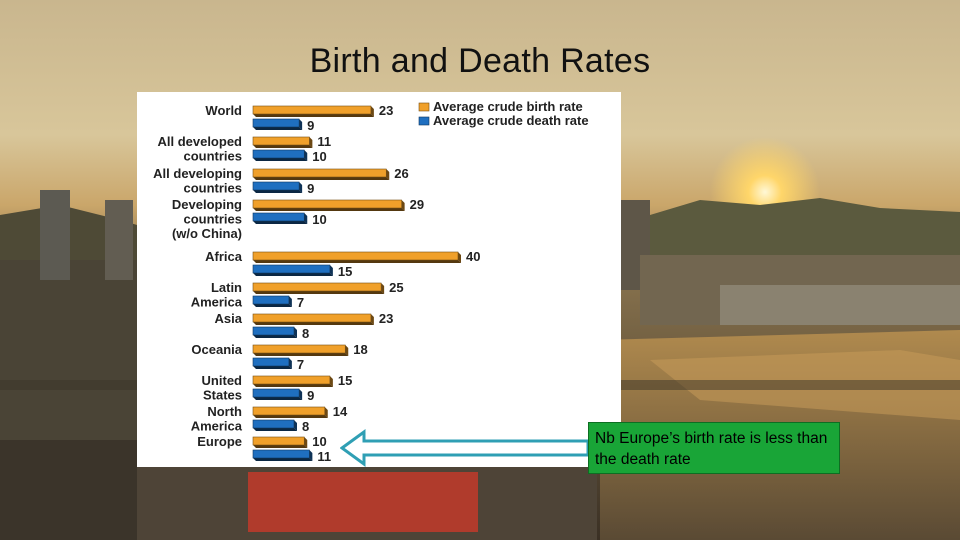  I want to click on category-label: Oceania, so click(216, 349).